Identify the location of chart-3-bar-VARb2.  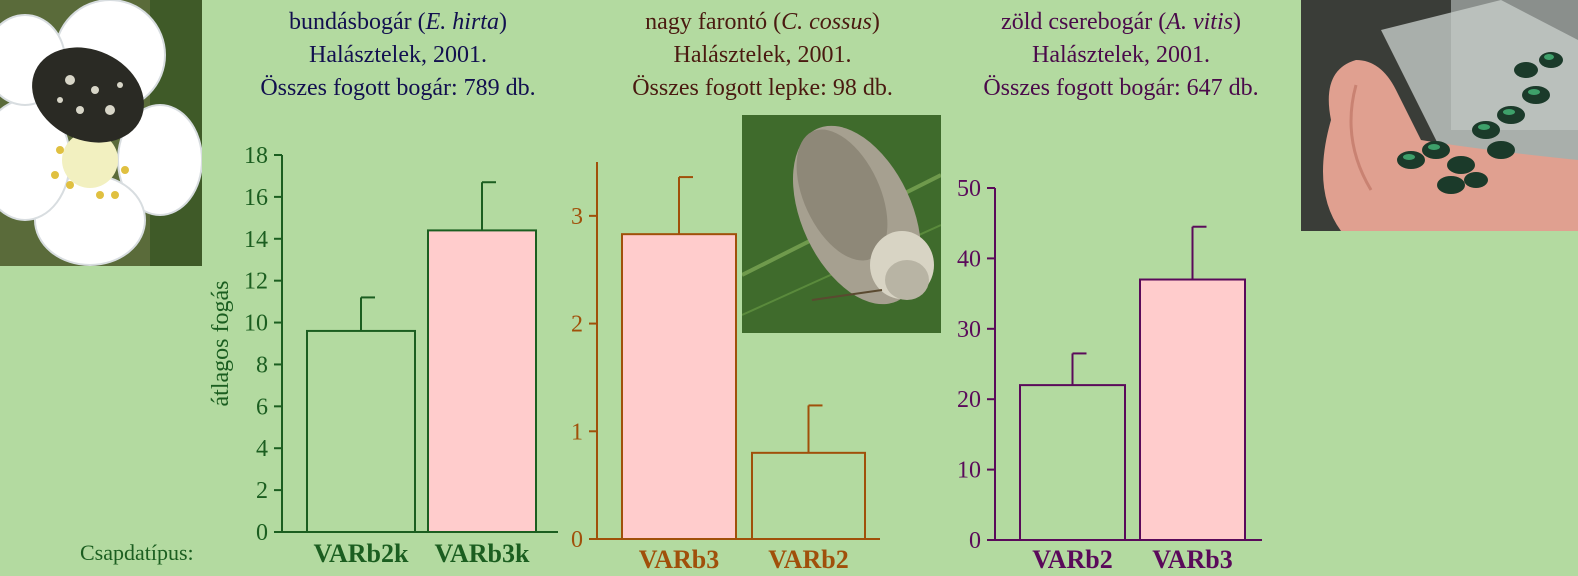
(1072, 462).